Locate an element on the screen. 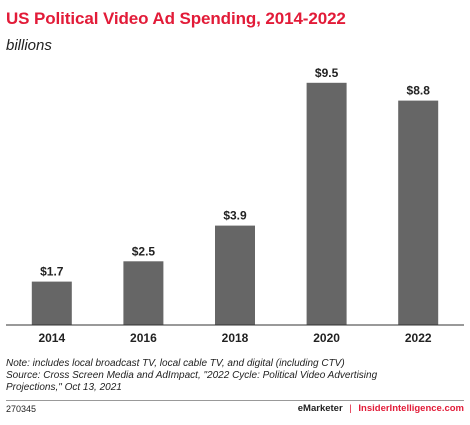 The width and height of the screenshot is (470, 425). data-label-2022: $8.8 is located at coordinates (419, 91).